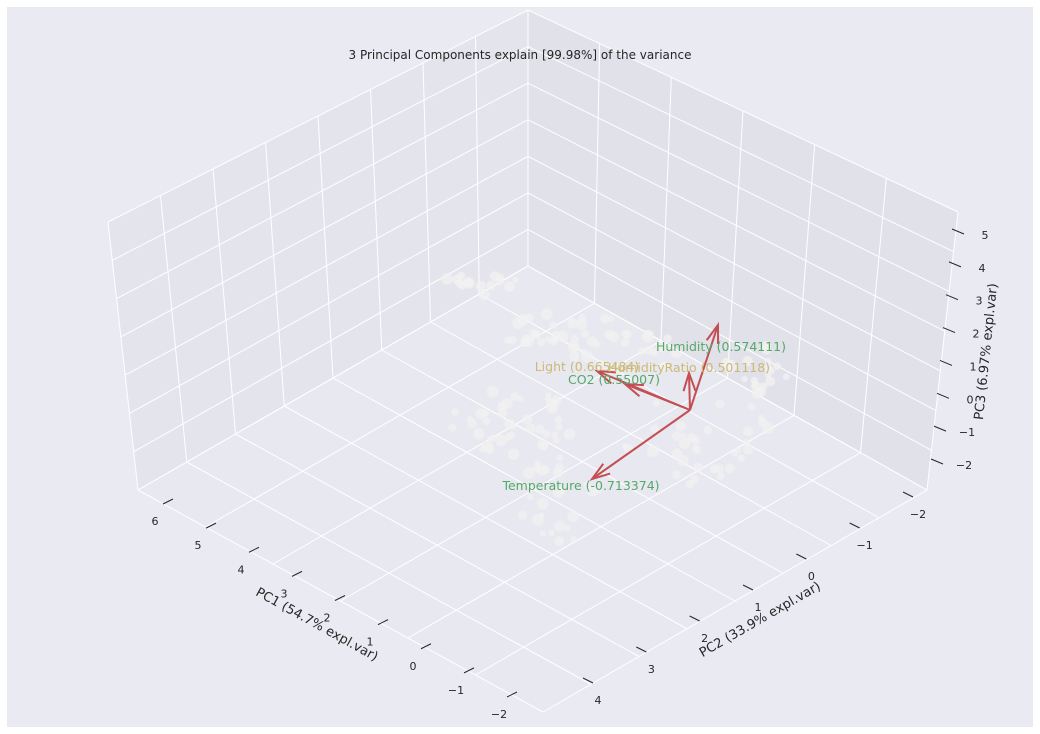 The image size is (1040, 734). Describe the element at coordinates (985, 235) in the screenshot. I see `tick-label: 5` at that location.